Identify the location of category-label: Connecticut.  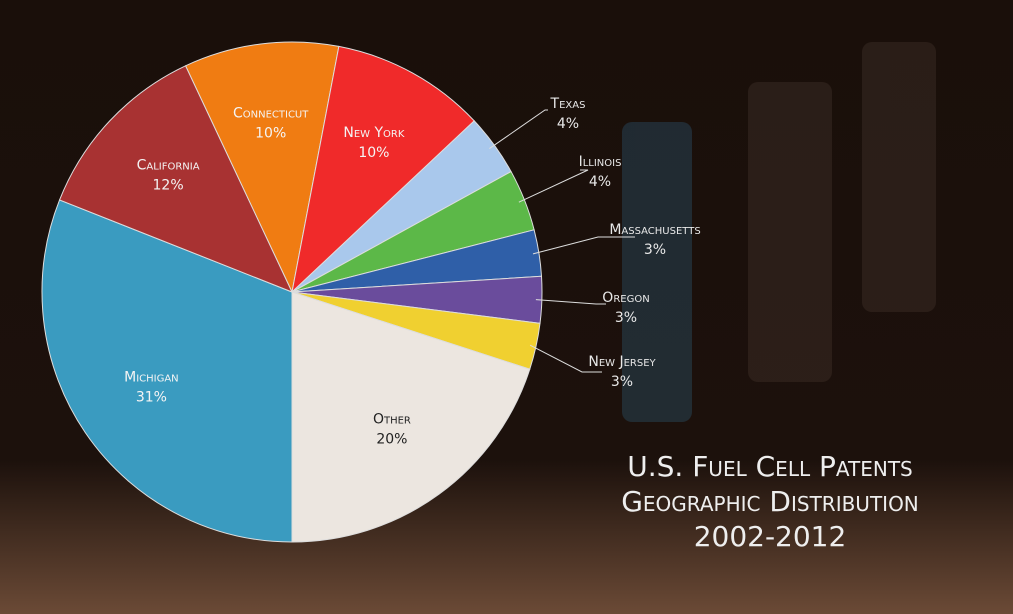
(271, 113).